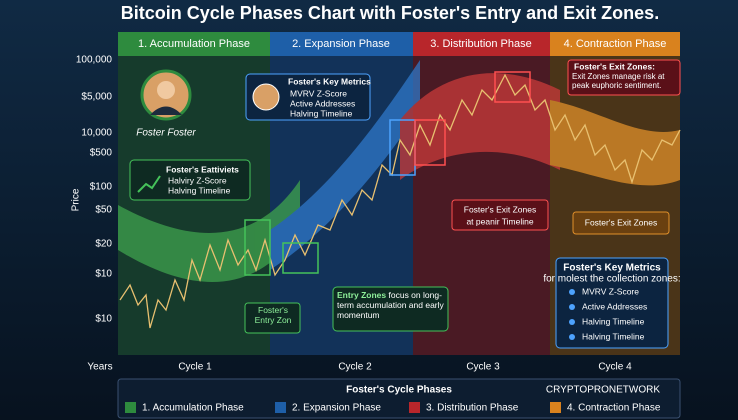 The height and width of the screenshot is (420, 738). Describe the element at coordinates (500, 215) in the screenshot. I see `exit-mid-callout: Foster's Exit Zones at peanir Timeline` at that location.